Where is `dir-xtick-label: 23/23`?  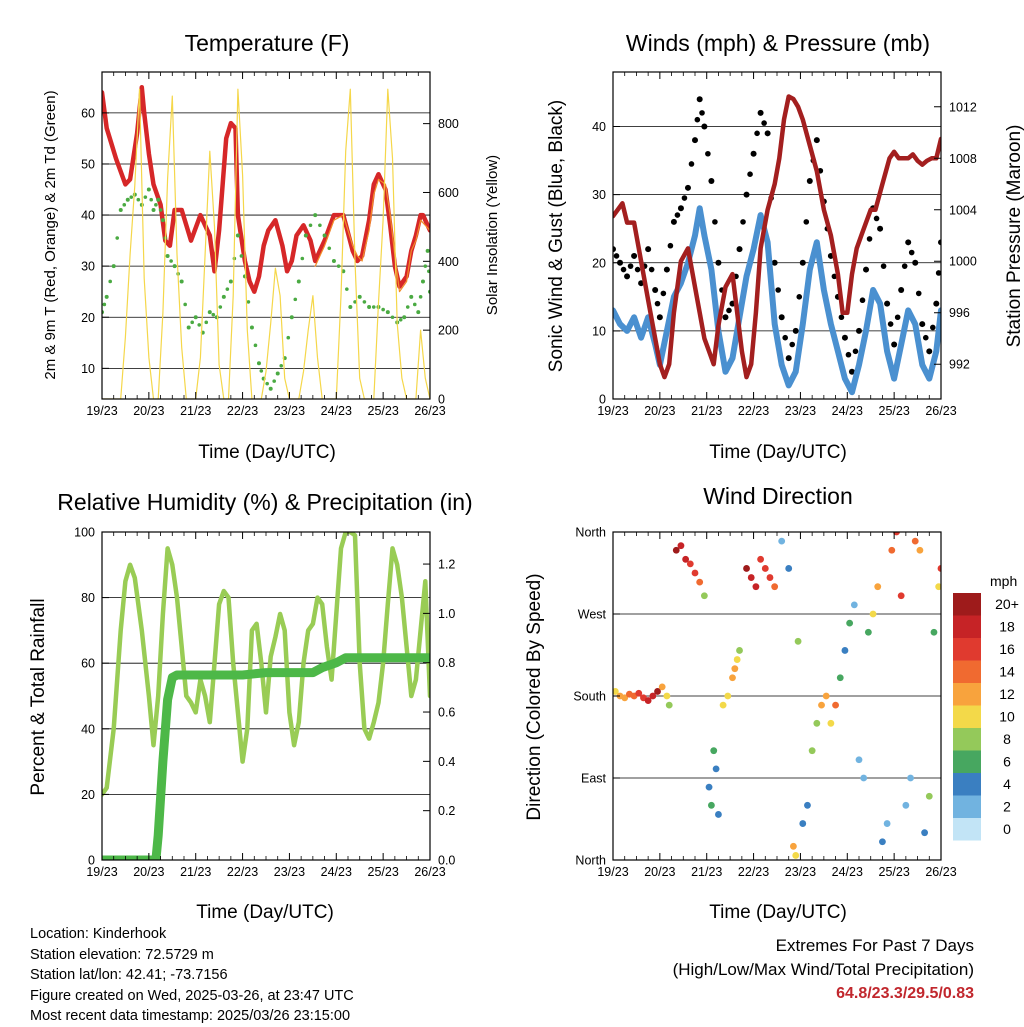
dir-xtick-label: 23/23 is located at coordinates (800, 872).